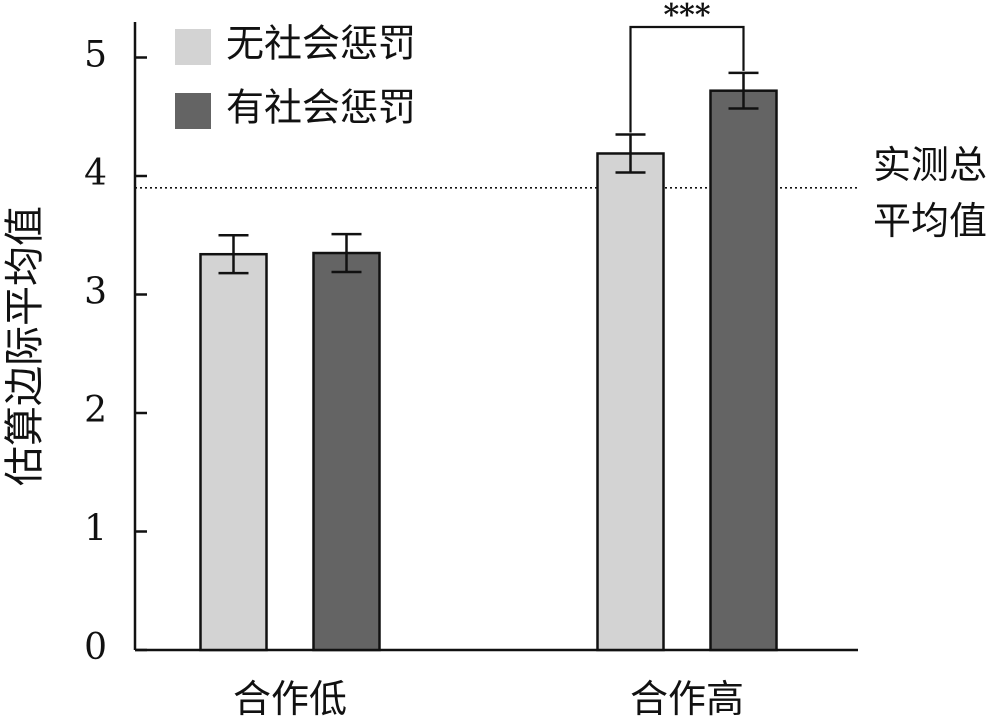 This screenshot has height=728, width=1000. I want to click on x-category-label: 合作高, so click(687, 699).